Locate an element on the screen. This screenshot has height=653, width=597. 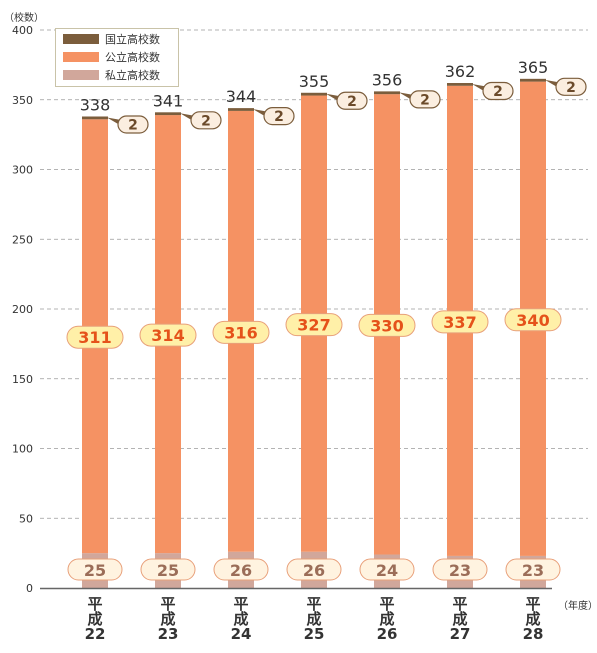
legend: 国立高校数 公立高校数 私立高校数 is located at coordinates (117, 57).